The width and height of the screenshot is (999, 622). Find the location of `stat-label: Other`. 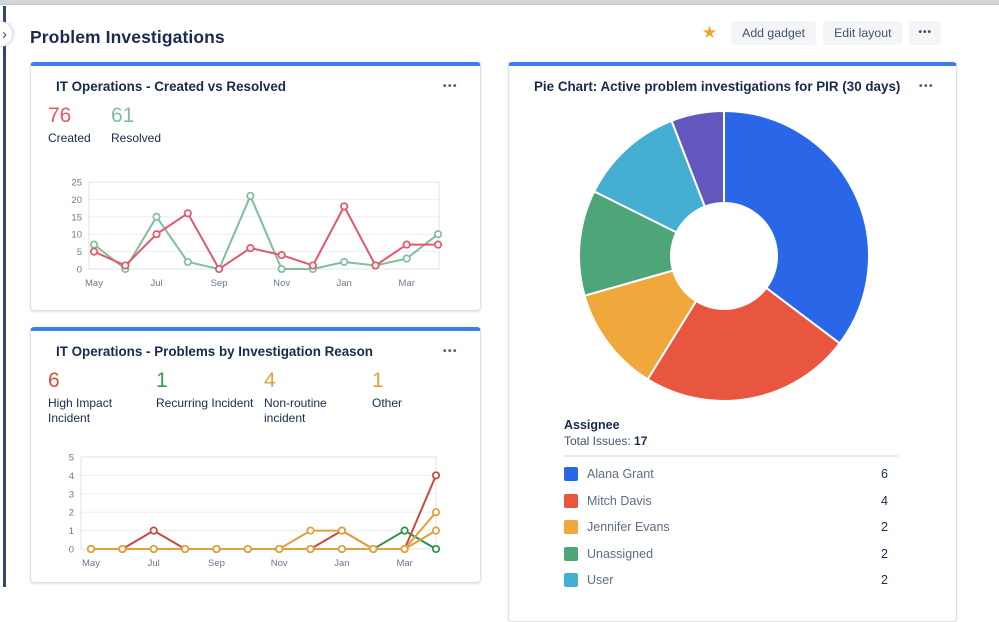

stat-label: Other is located at coordinates (387, 403).